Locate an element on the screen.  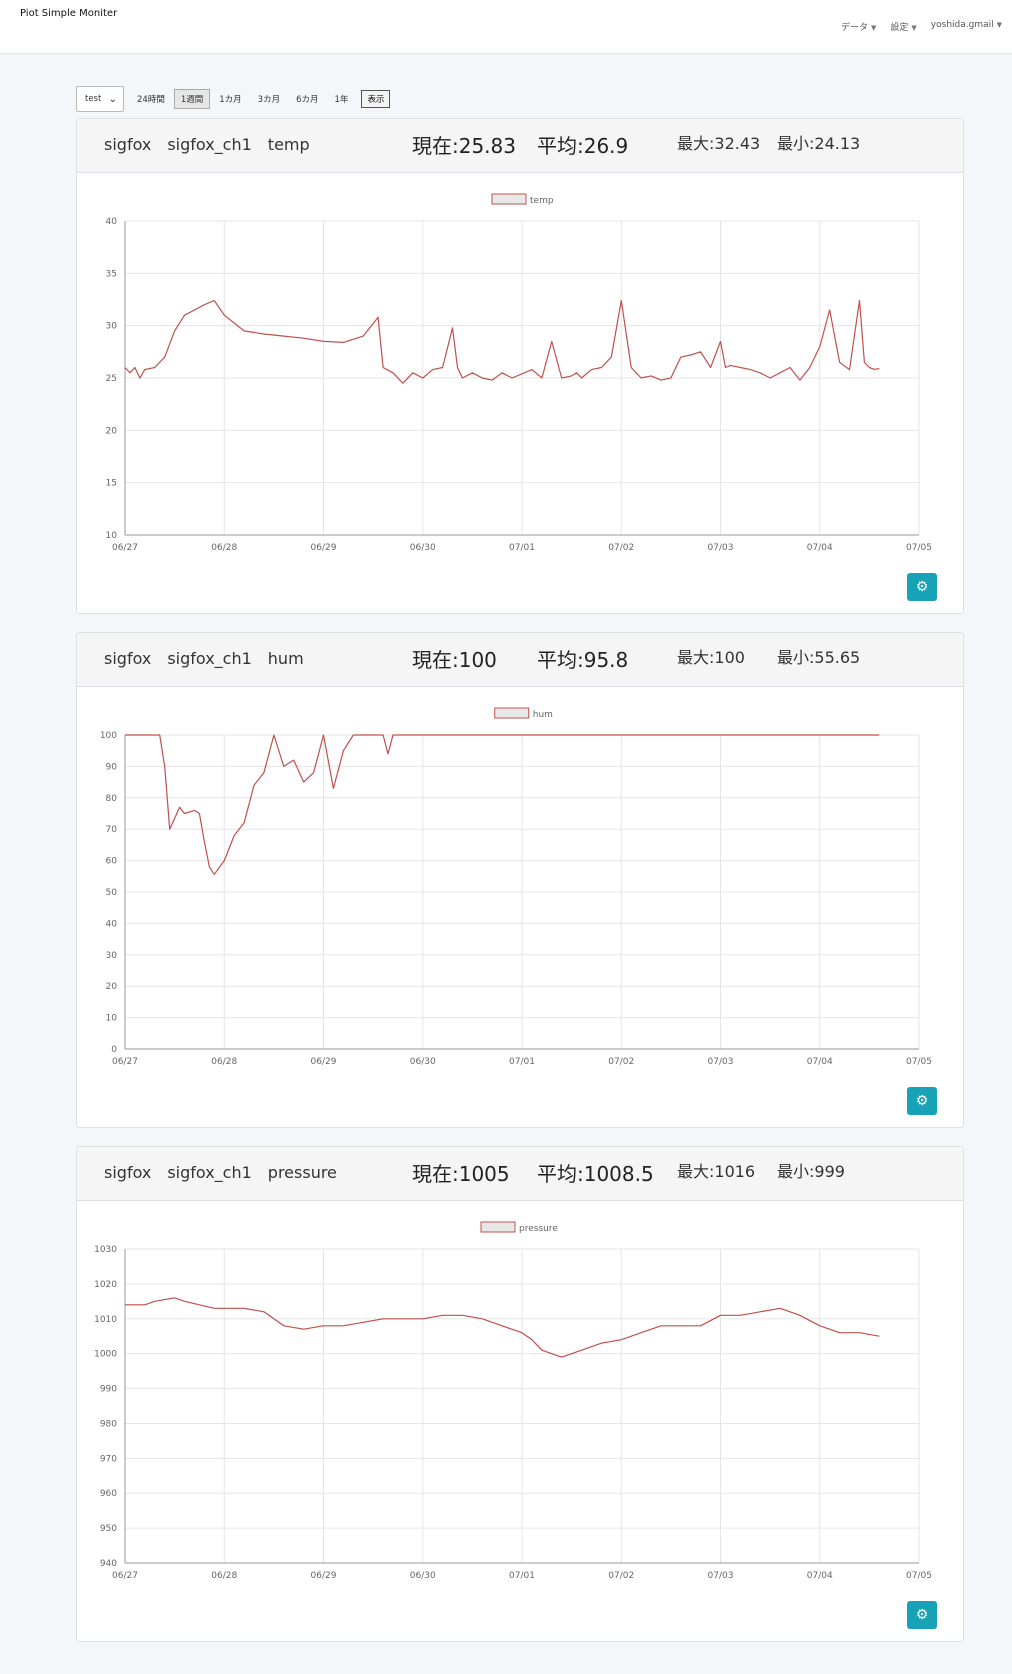
average-value: 平均:1008.5 is located at coordinates (595, 1174).